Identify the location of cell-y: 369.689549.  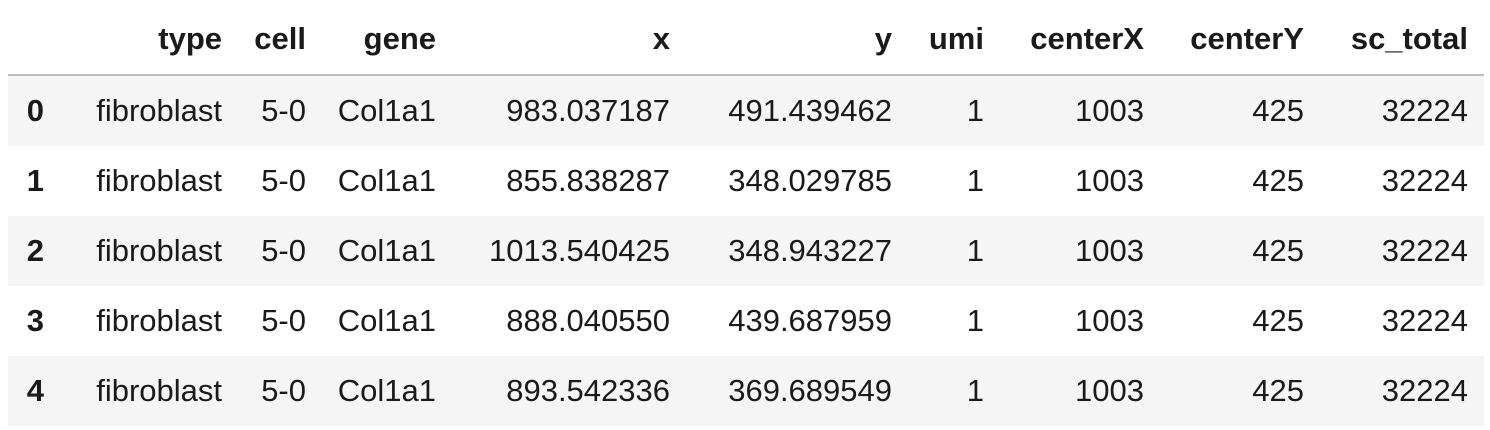
(810, 390).